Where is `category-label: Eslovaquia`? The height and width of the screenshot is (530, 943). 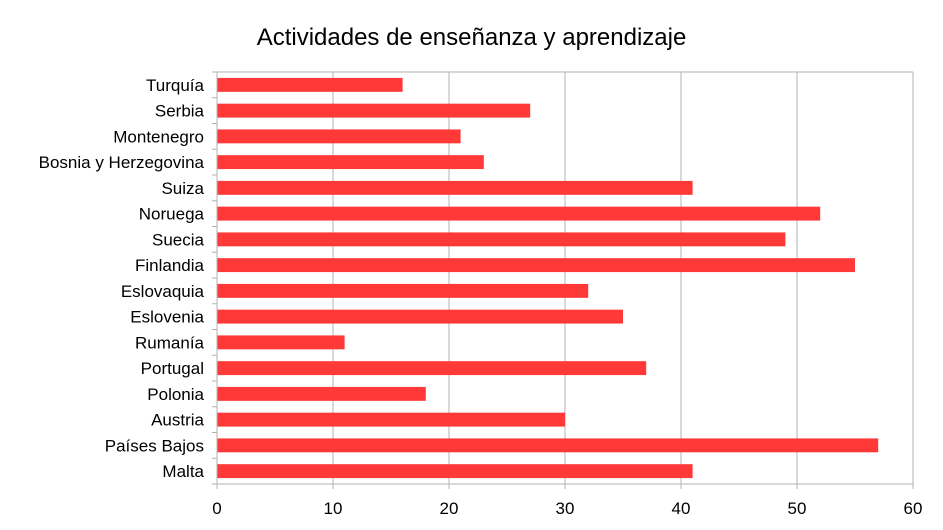
category-label: Eslovaquia is located at coordinates (163, 291).